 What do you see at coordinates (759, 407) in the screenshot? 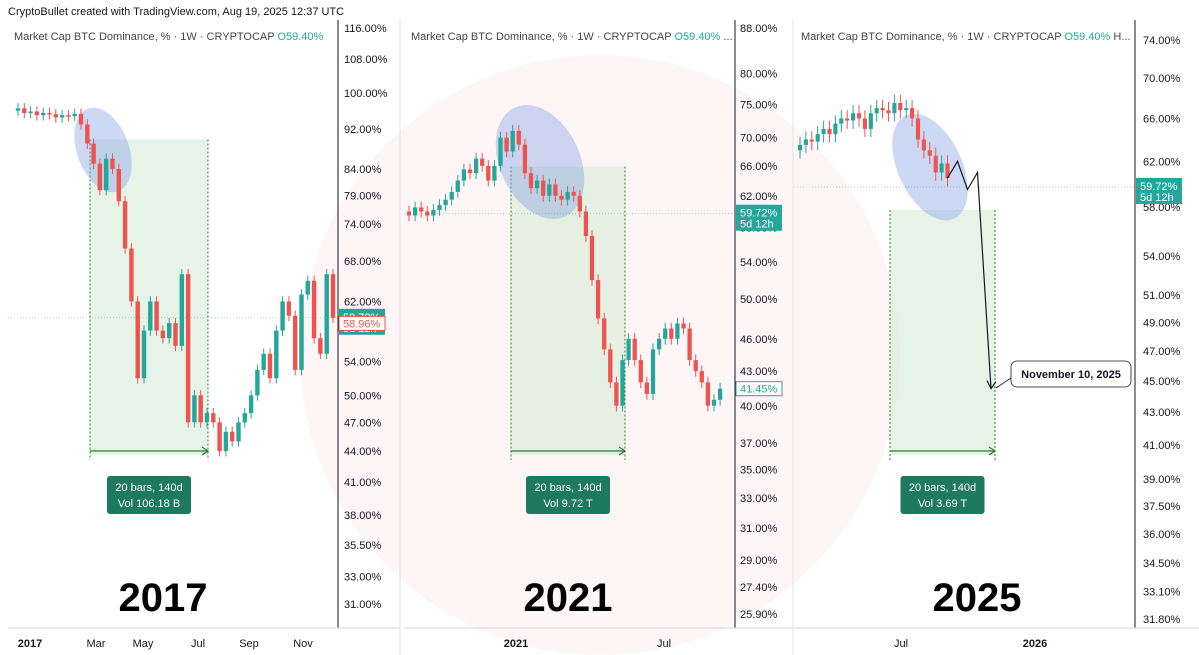
I see `y-tick-label: 40.00%` at bounding box center [759, 407].